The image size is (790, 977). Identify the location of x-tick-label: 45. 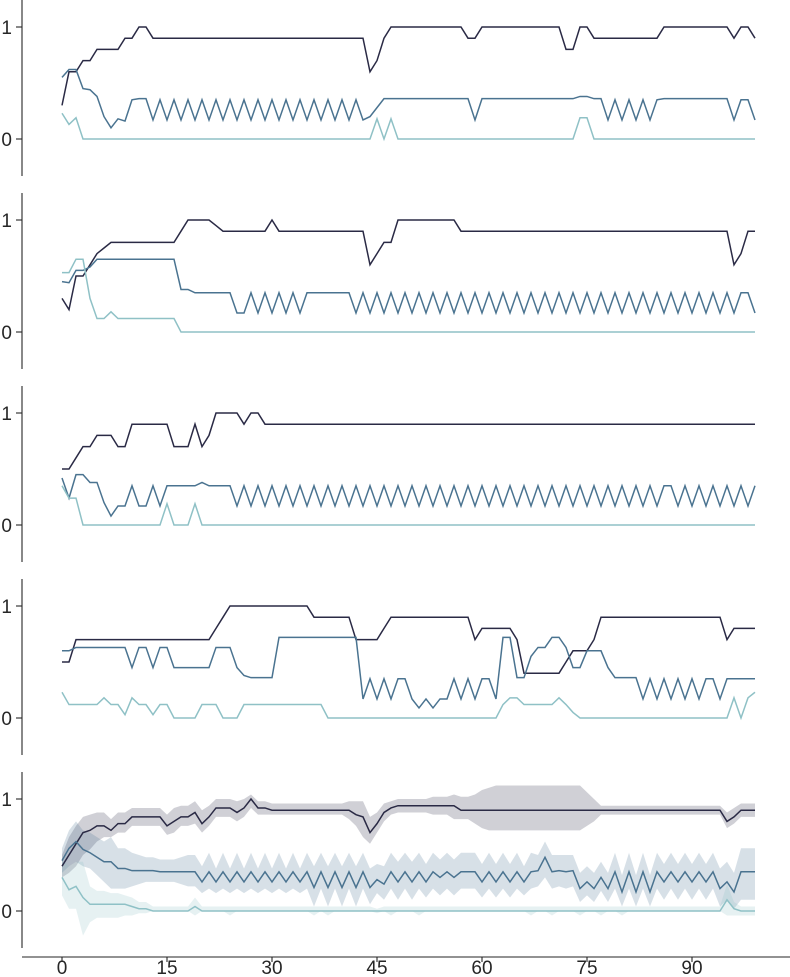
(376, 967).